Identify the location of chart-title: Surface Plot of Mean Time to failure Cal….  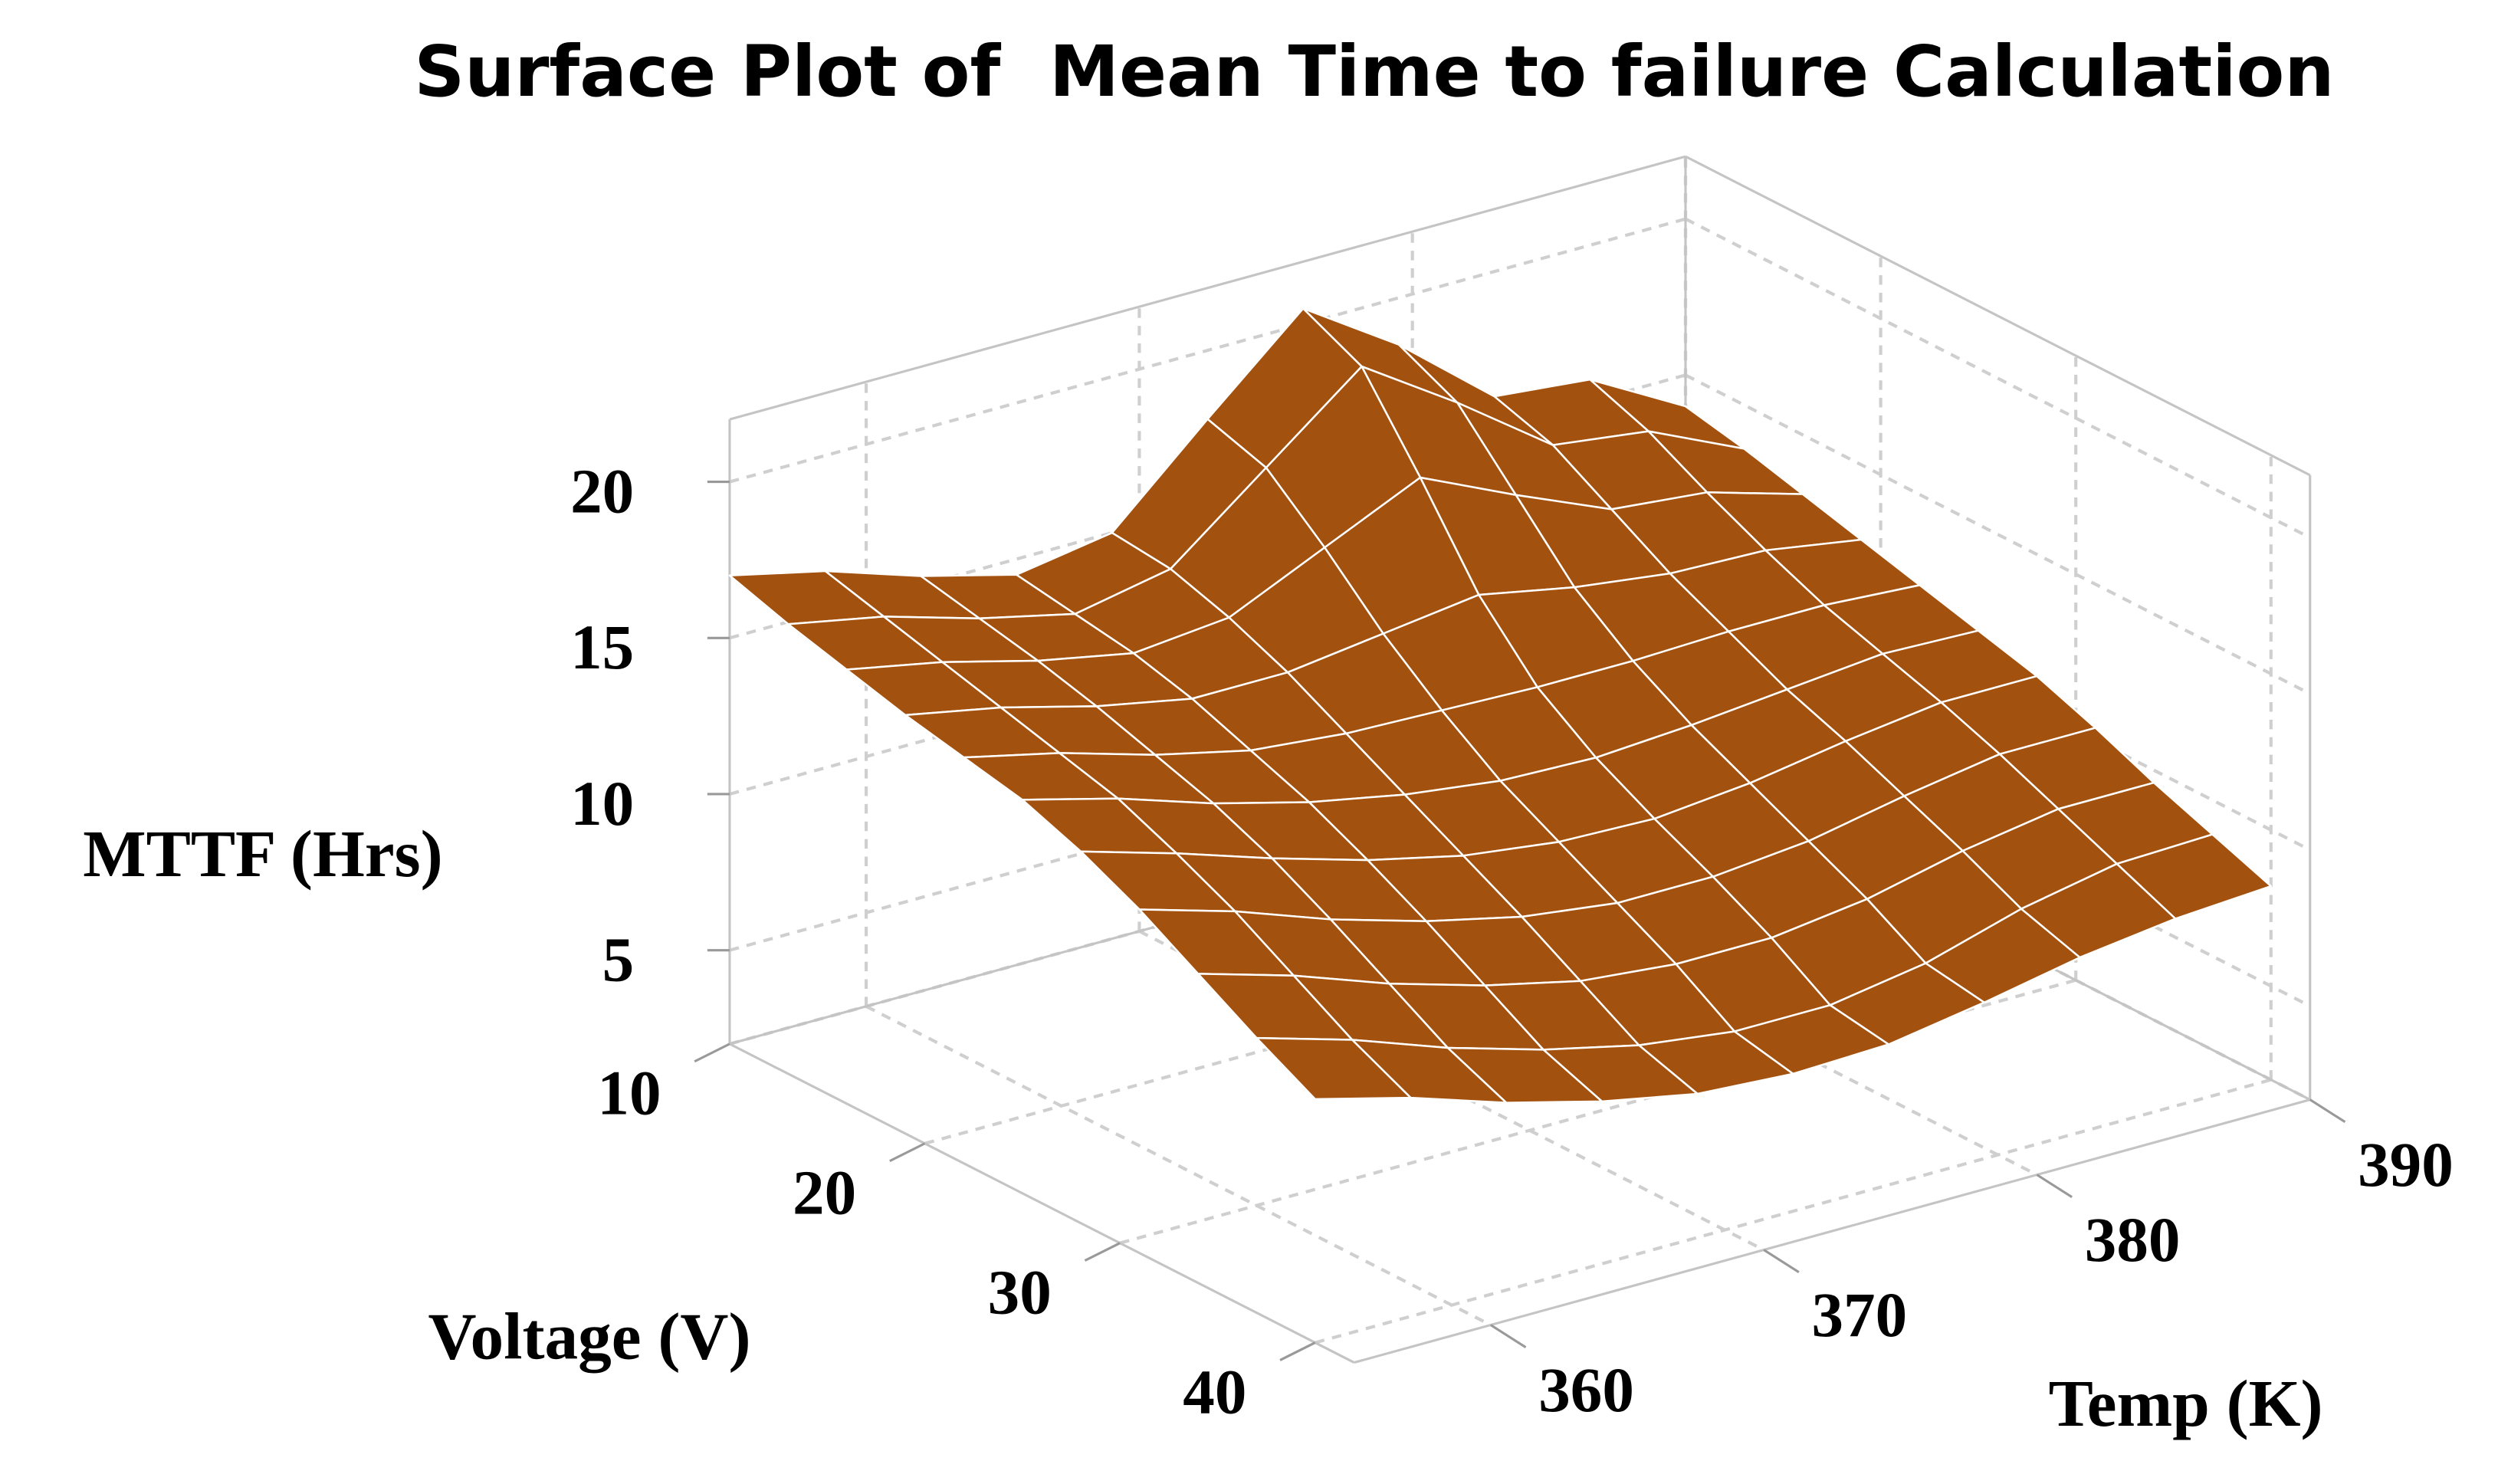
(1374, 72).